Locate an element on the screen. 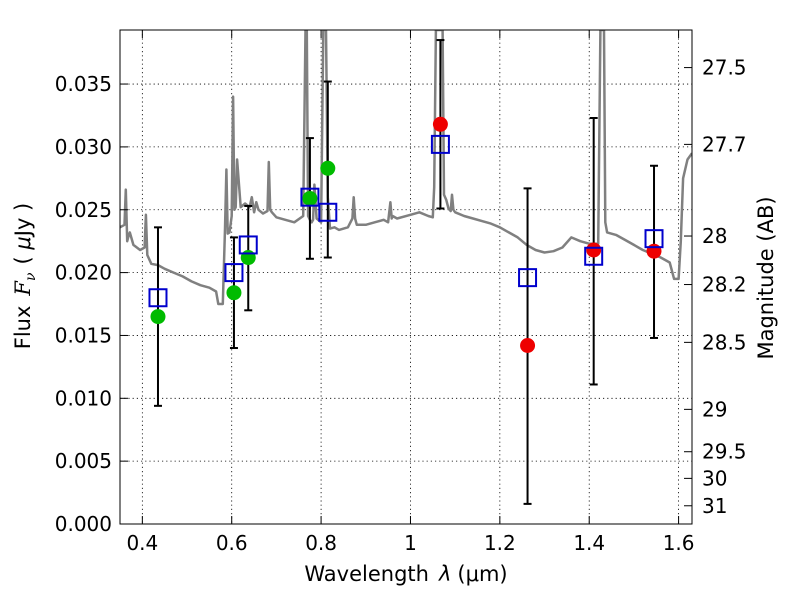 The height and width of the screenshot is (600, 800). x-tick-label: 1 is located at coordinates (410, 543).